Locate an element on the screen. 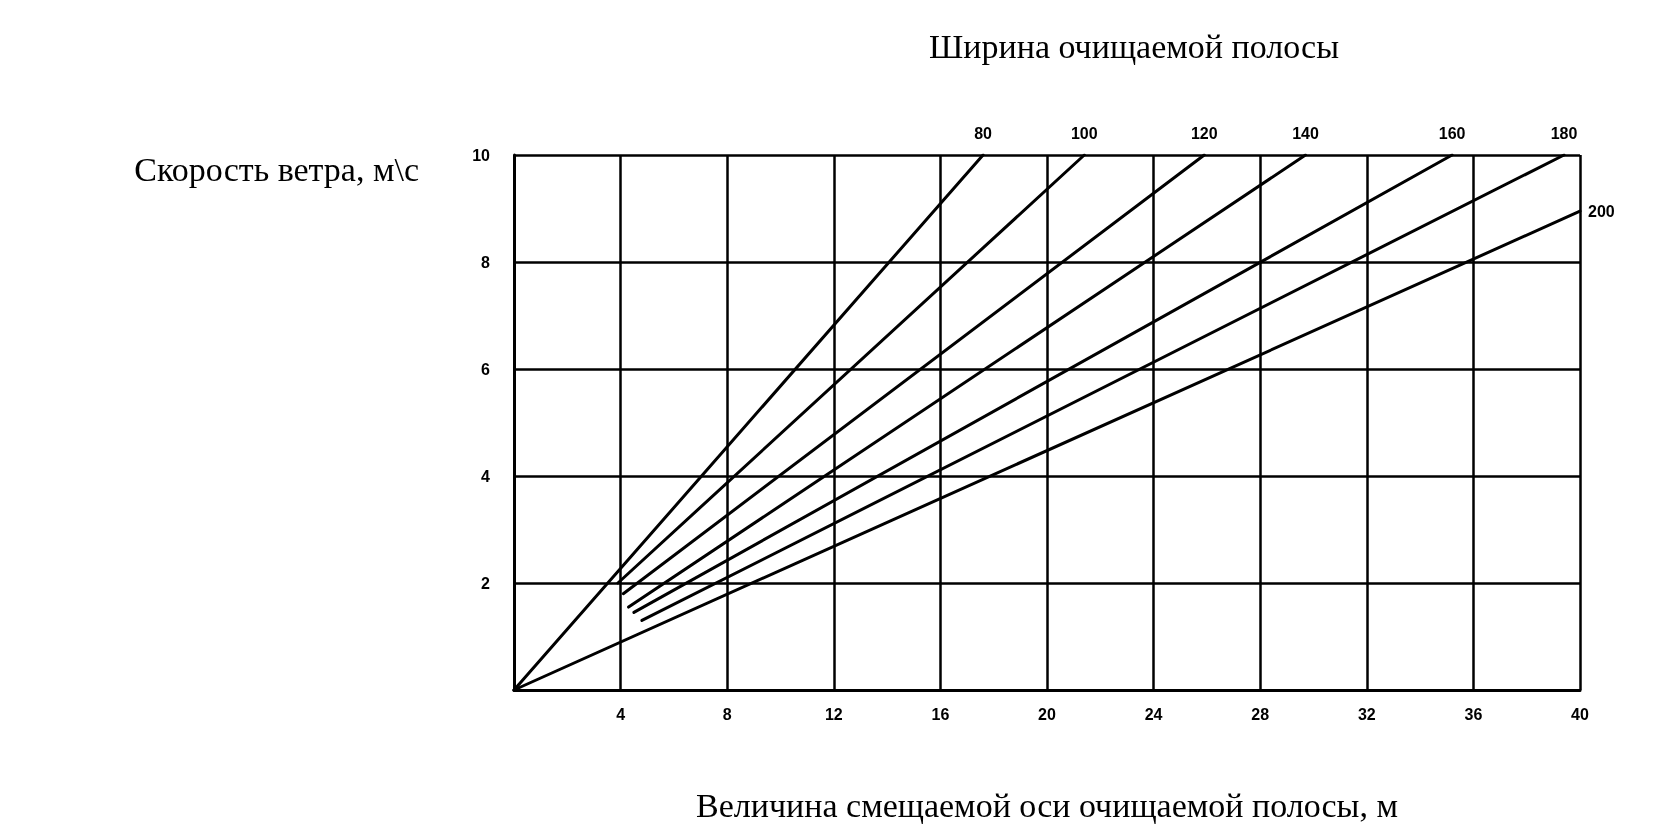 The width and height of the screenshot is (1654, 837). series-label: 160 is located at coordinates (1452, 133).